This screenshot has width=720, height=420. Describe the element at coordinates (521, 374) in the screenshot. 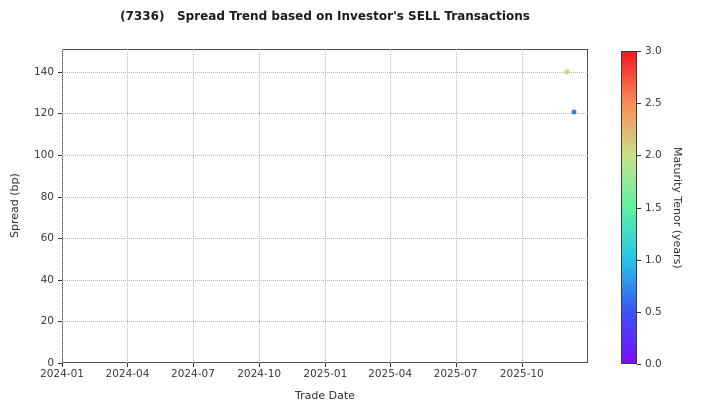

I see `x-tick-label: 2025-10` at that location.